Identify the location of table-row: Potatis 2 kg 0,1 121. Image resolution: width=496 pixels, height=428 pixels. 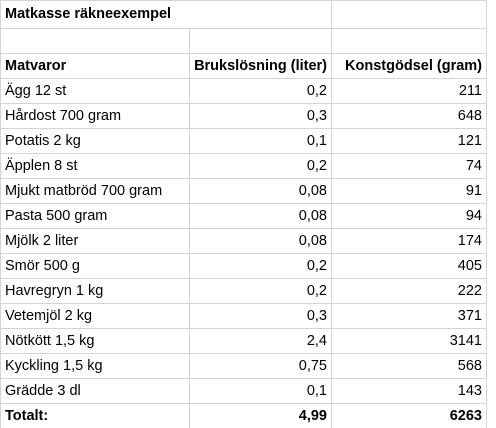
(243, 141).